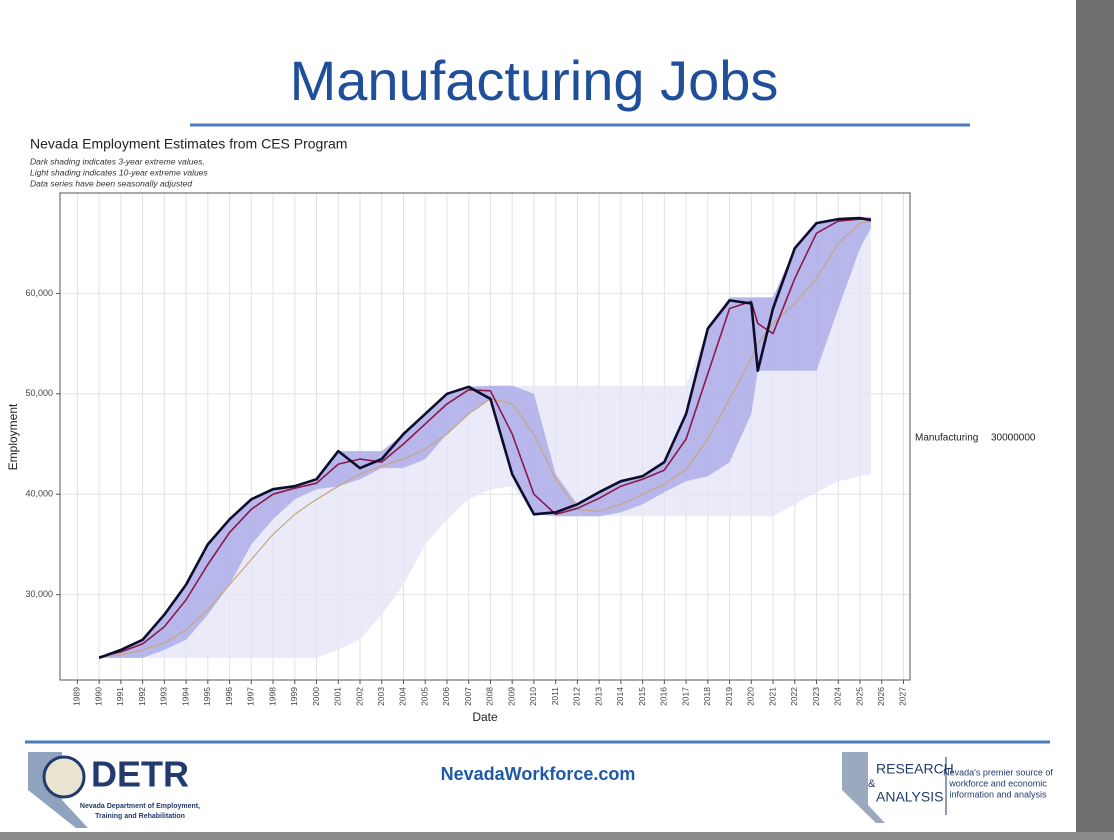  What do you see at coordinates (39, 594) in the screenshot?
I see `y-tick-label: 30,000` at bounding box center [39, 594].